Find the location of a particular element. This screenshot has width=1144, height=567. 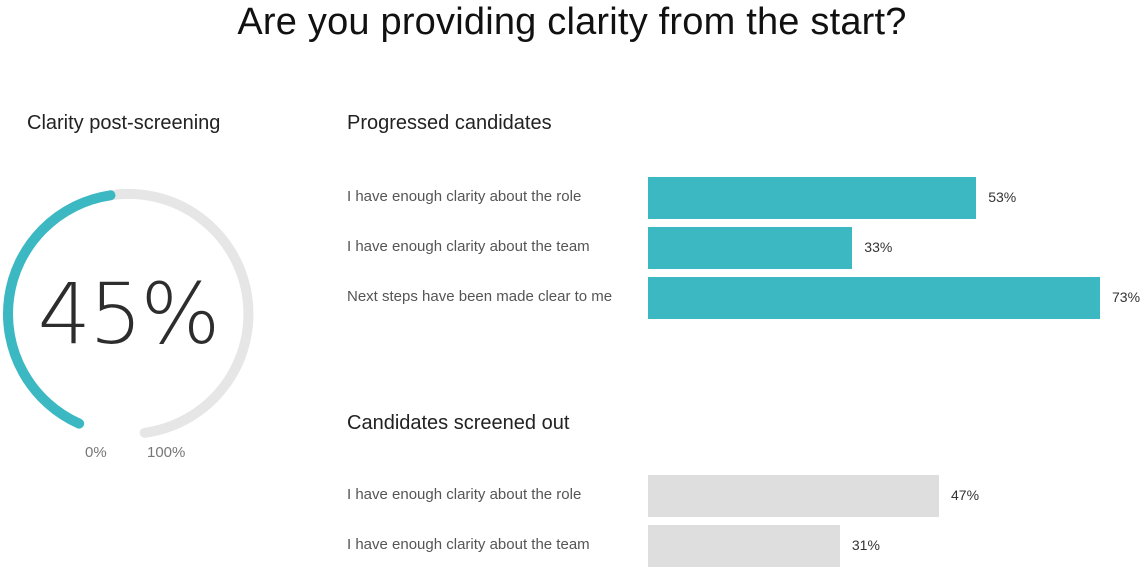

bar-category-label: Next steps have been made clear to me is located at coordinates (480, 296).